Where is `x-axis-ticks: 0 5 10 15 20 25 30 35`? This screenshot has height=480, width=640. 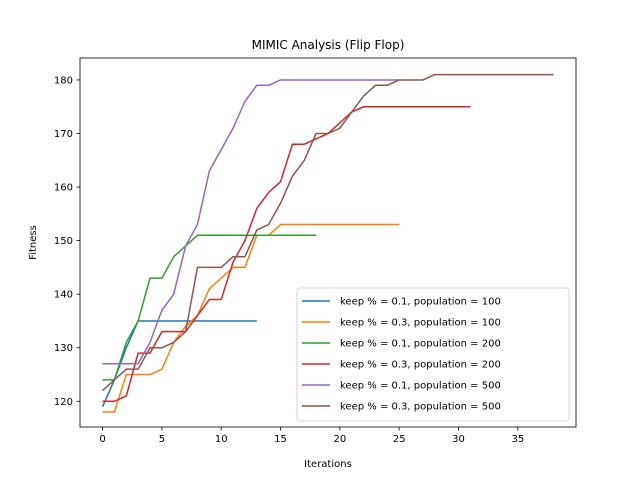
x-axis-ticks: 0 5 10 15 20 25 30 35 is located at coordinates (311, 436).